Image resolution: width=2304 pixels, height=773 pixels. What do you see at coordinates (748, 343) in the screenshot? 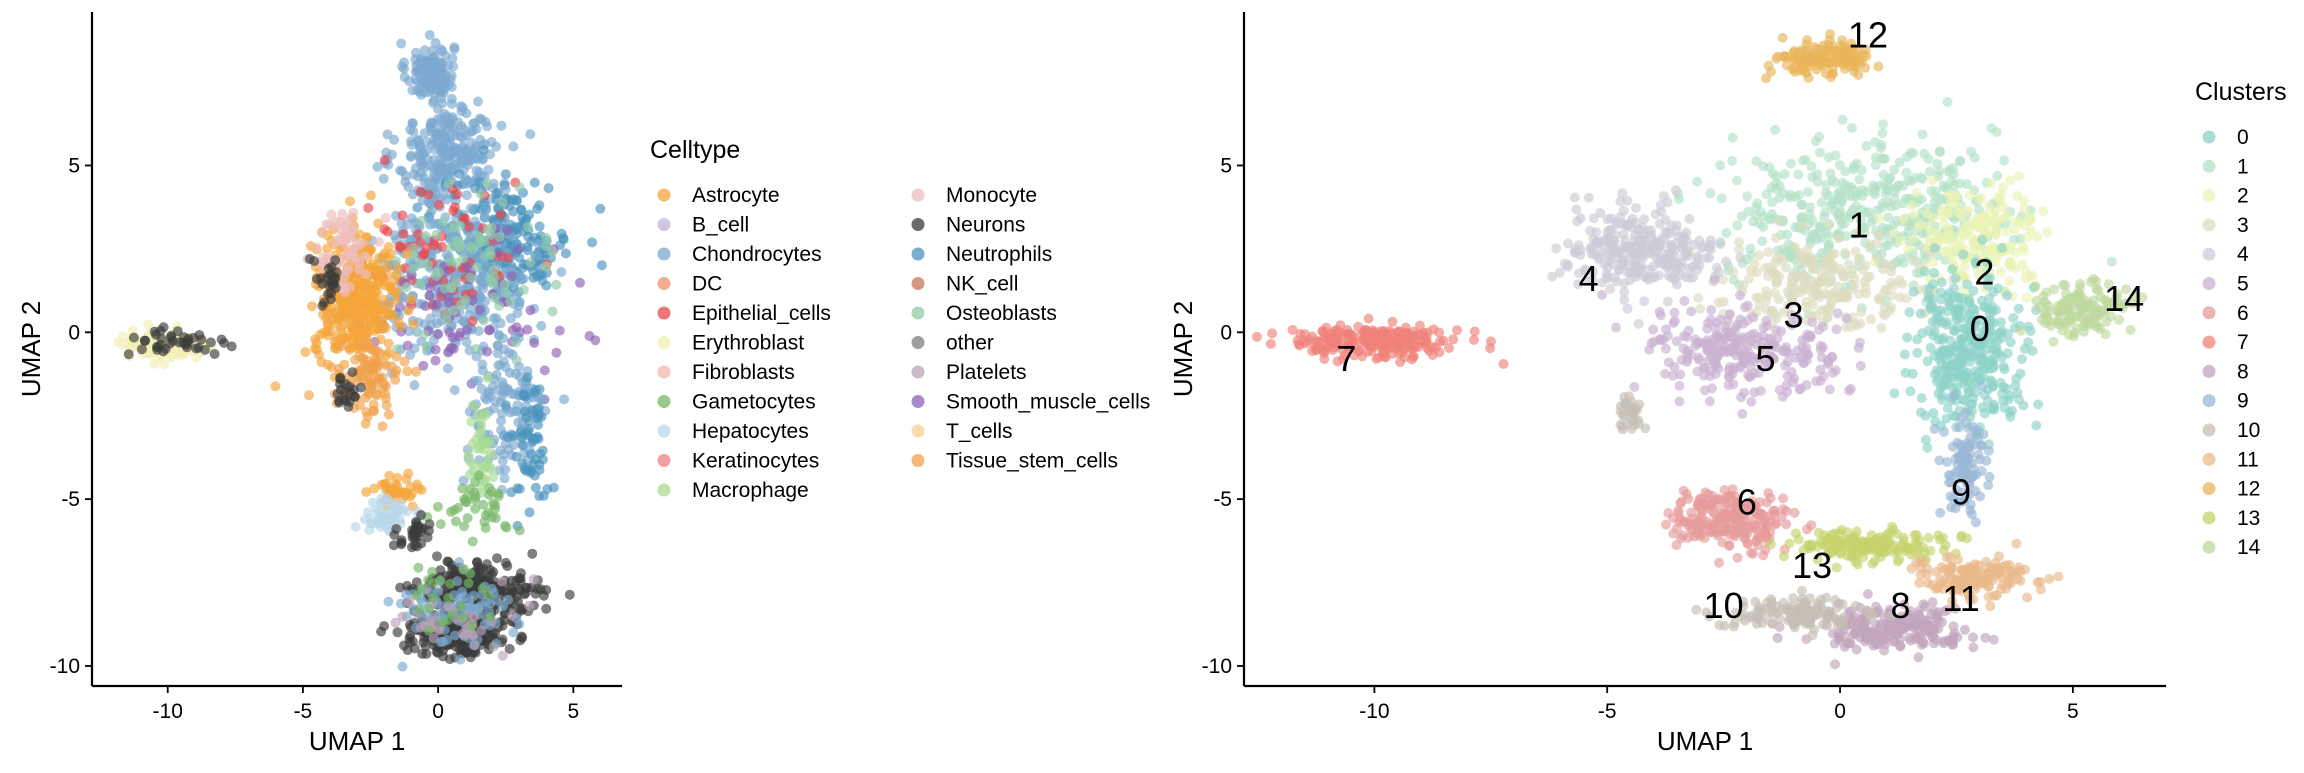
I see `legend-label: Erythroblast` at bounding box center [748, 343].